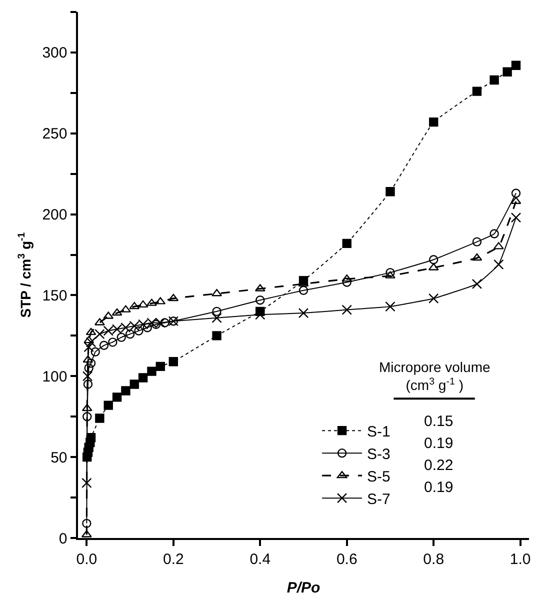 The width and height of the screenshot is (549, 605). I want to click on annotation: 0.15, so click(439, 421).